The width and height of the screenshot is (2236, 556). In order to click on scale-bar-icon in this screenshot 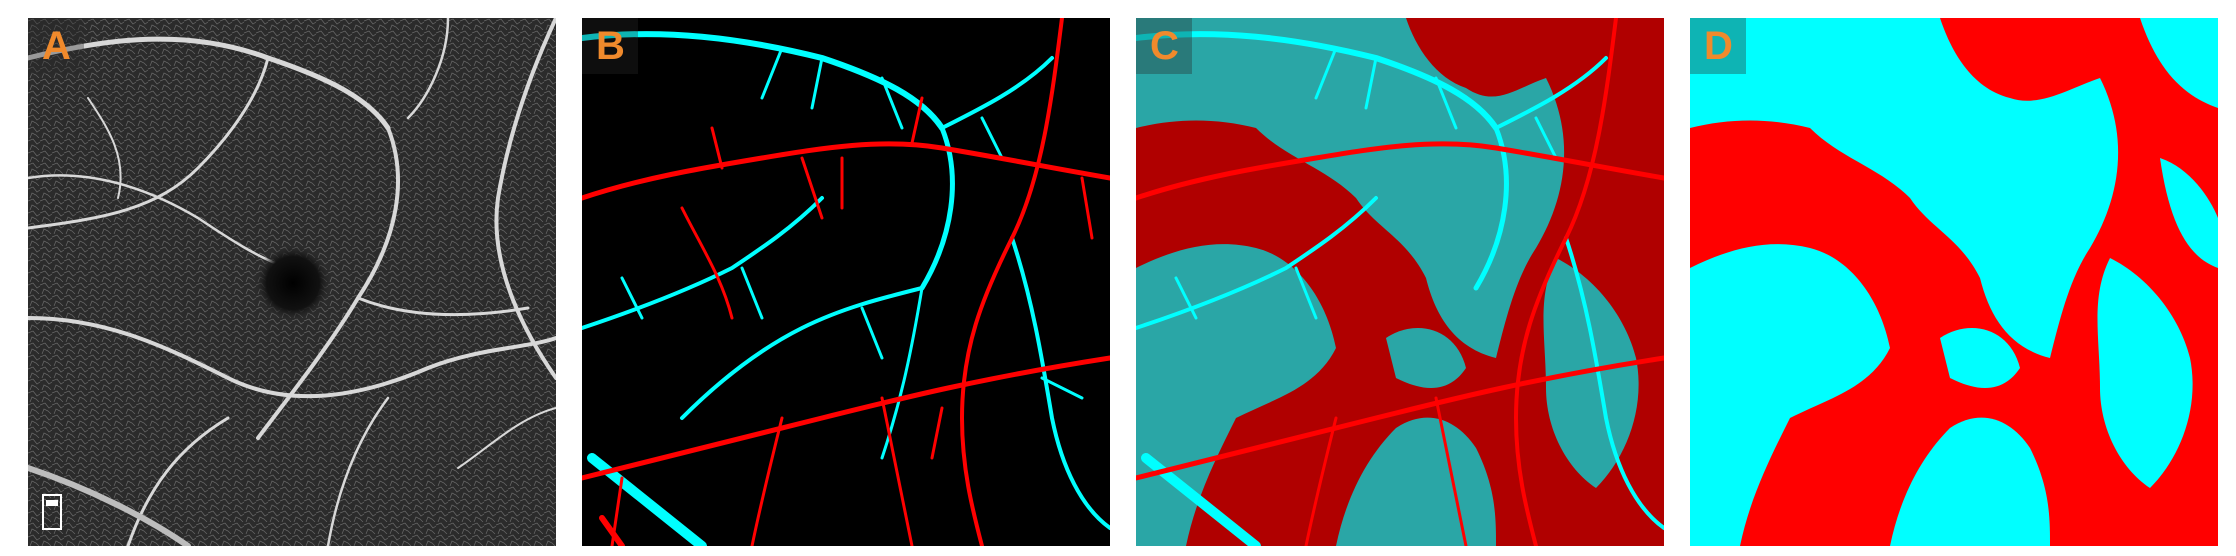, I will do `click(52, 512)`.